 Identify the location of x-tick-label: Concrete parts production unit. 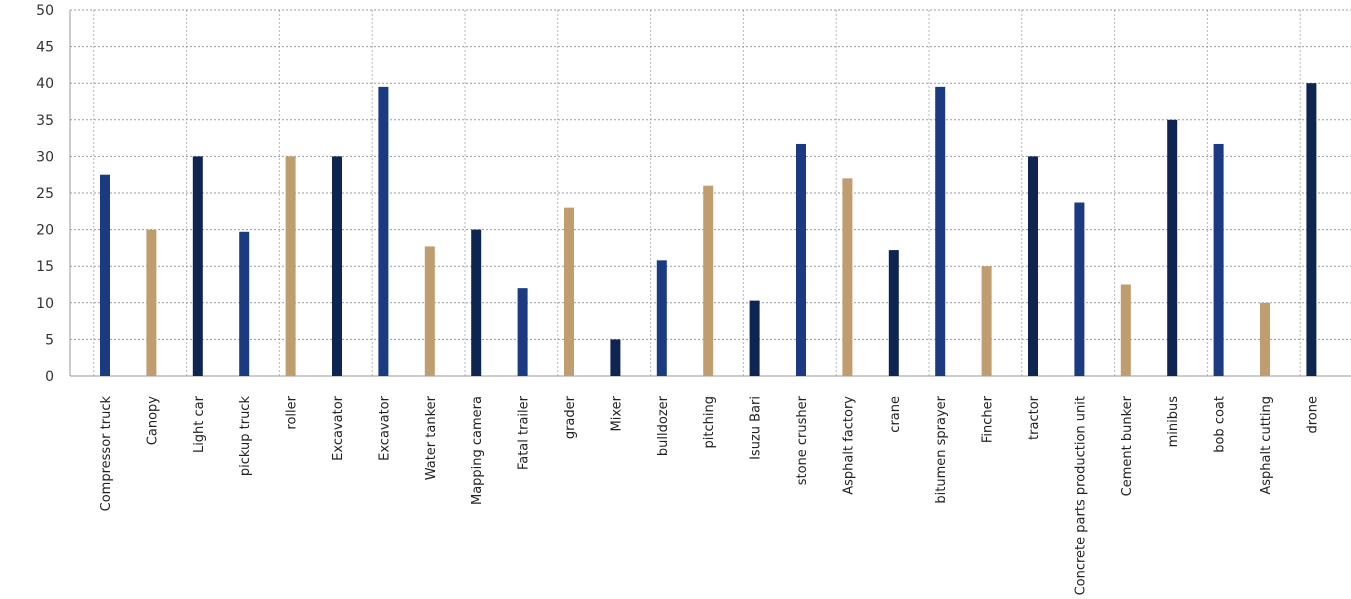
(1080, 495).